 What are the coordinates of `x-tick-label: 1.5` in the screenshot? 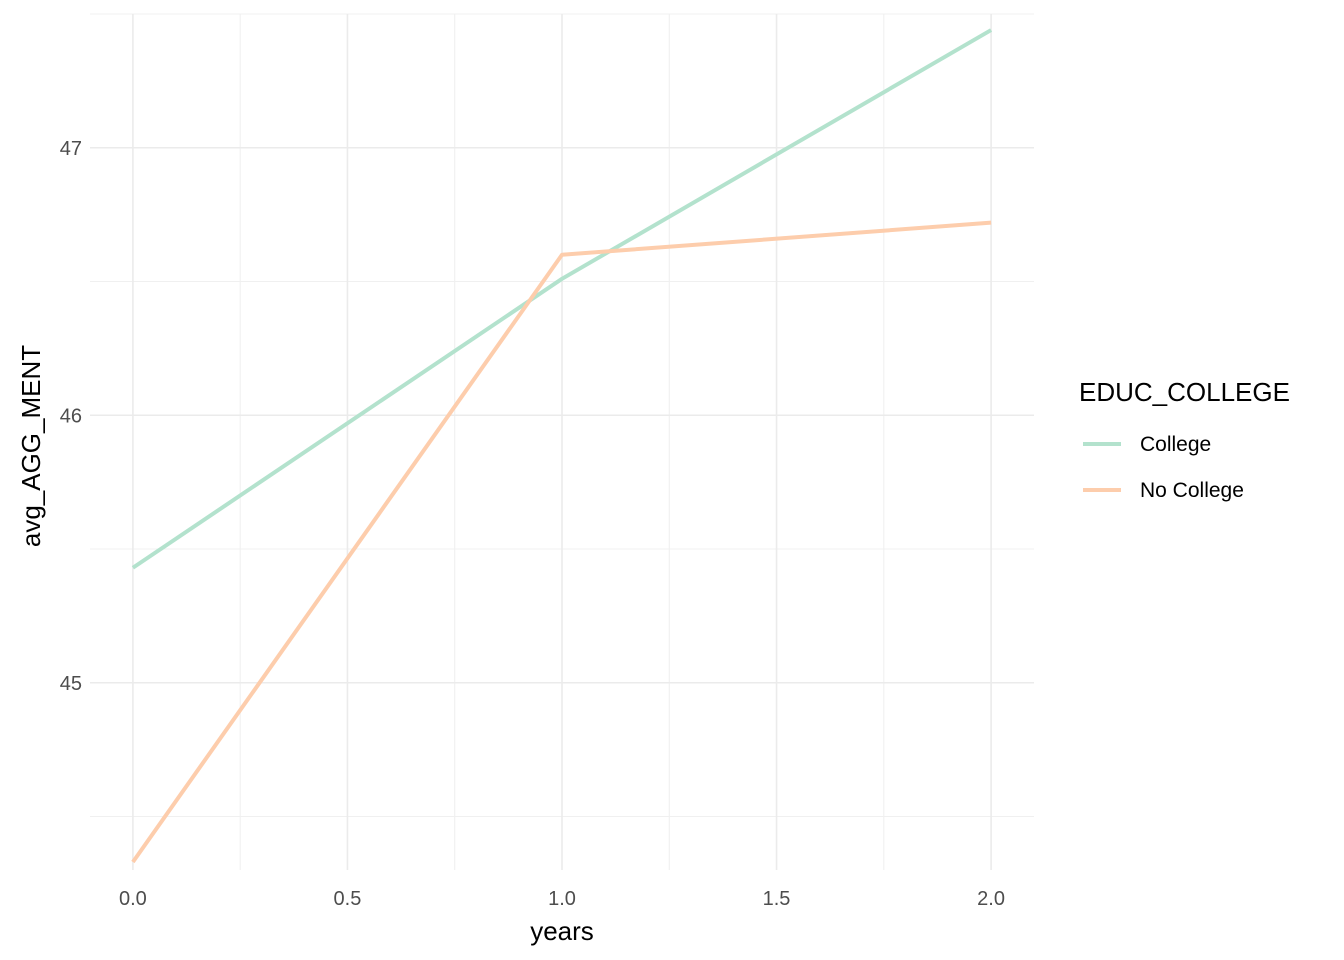 It's located at (777, 899).